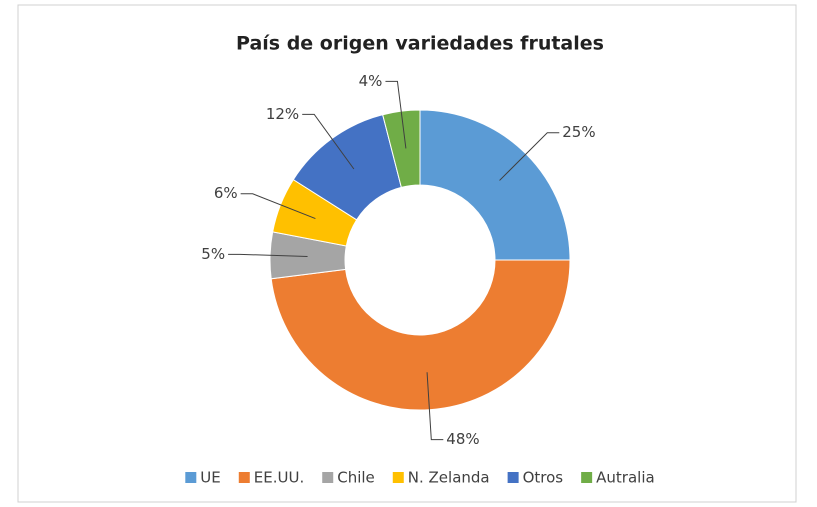 The width and height of the screenshot is (817, 507). I want to click on legend-label: EE.UU., so click(279, 478).